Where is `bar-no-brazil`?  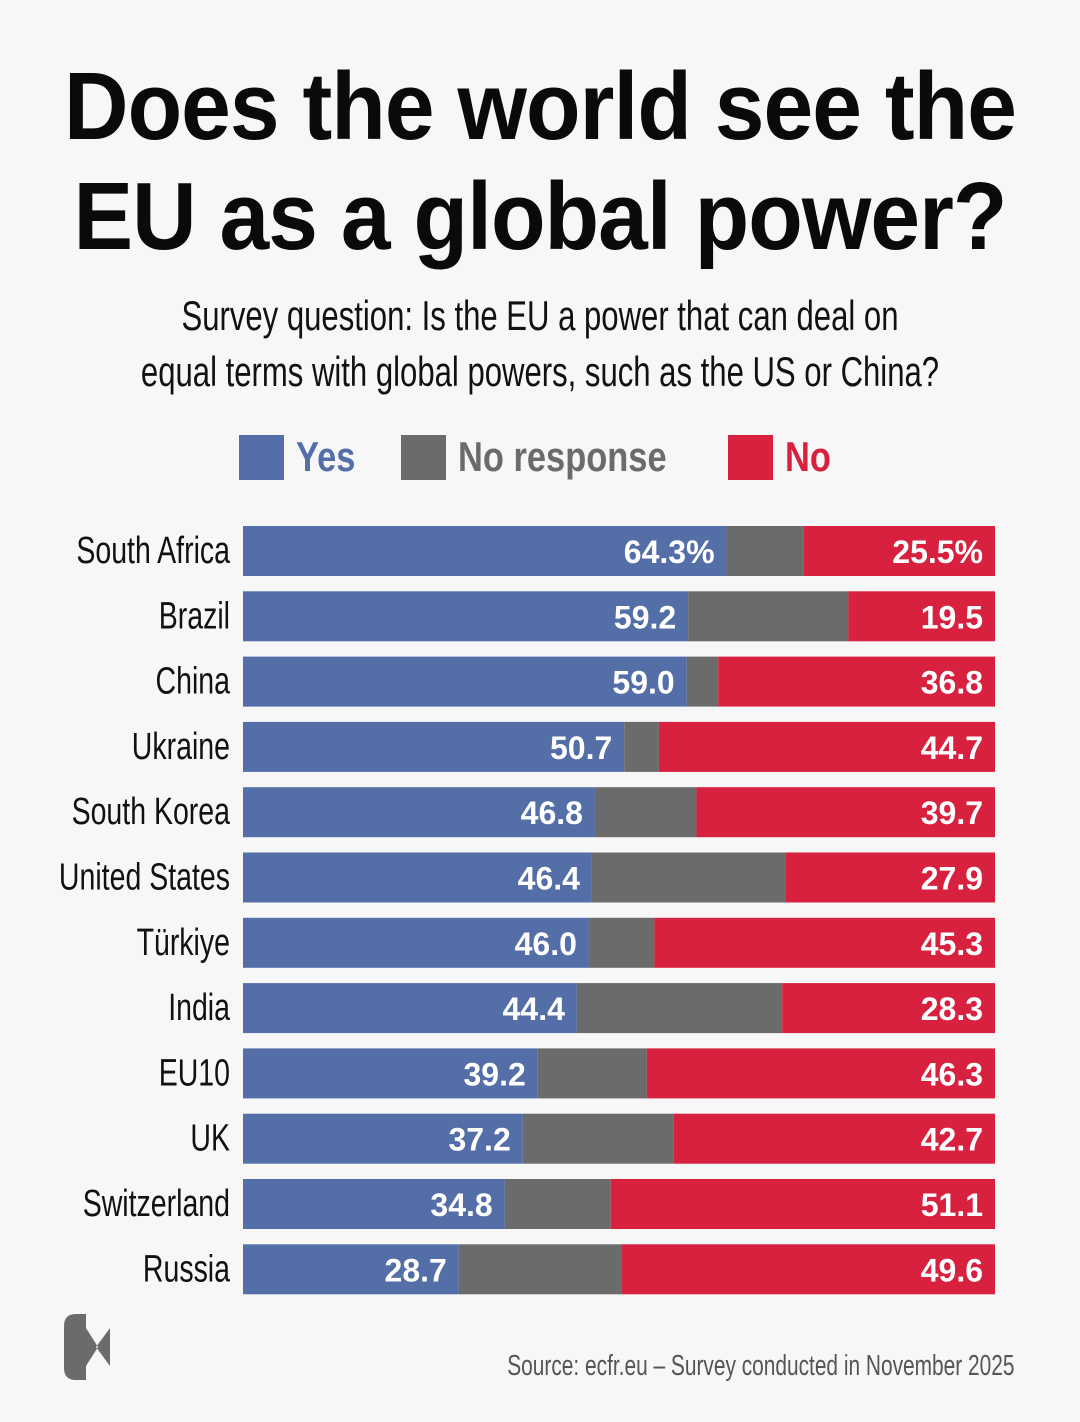 bar-no-brazil is located at coordinates (921, 616).